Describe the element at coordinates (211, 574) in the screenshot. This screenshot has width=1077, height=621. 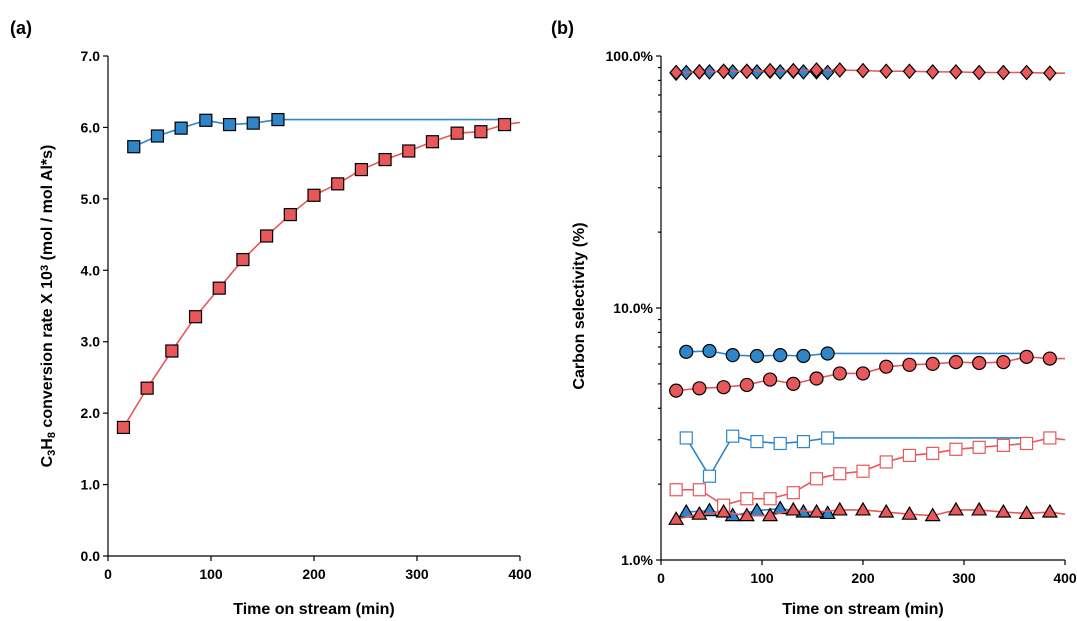
I see `x-tick-label: 100` at that location.